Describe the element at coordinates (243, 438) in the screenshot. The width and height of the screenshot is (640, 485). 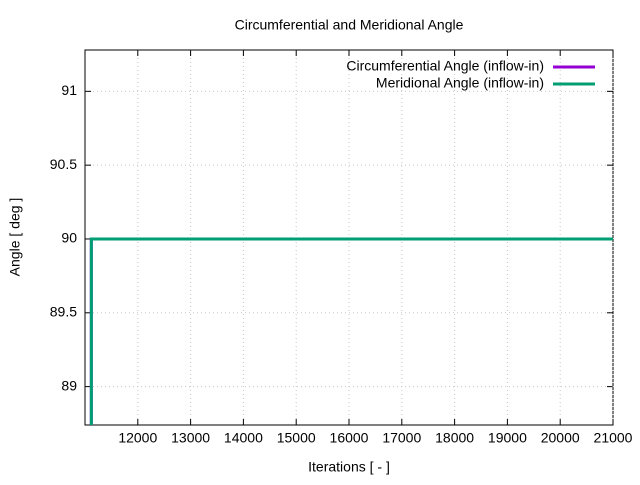
I see `x-tick-label: 14000` at that location.